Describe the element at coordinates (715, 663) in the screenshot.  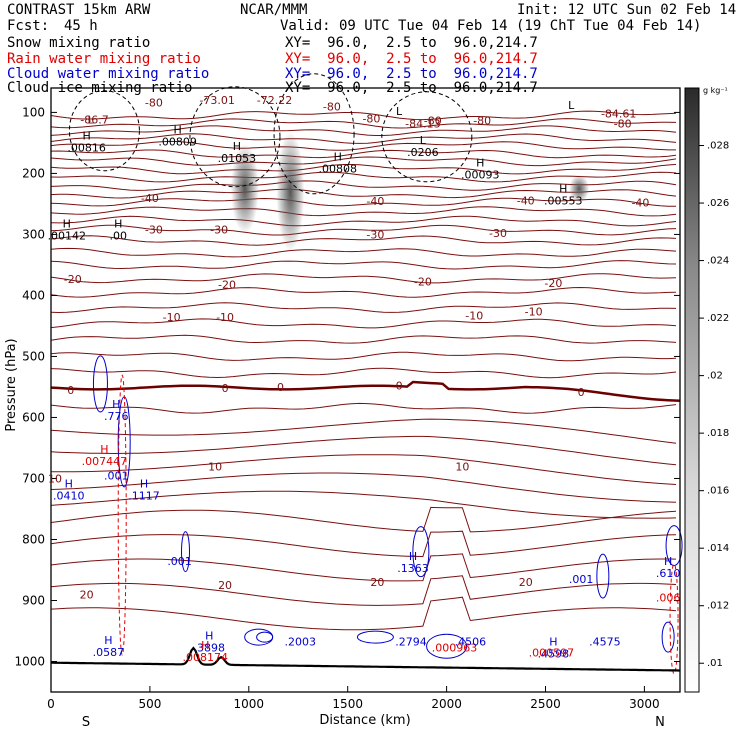
I see `colorbar-tick-label: .01` at that location.